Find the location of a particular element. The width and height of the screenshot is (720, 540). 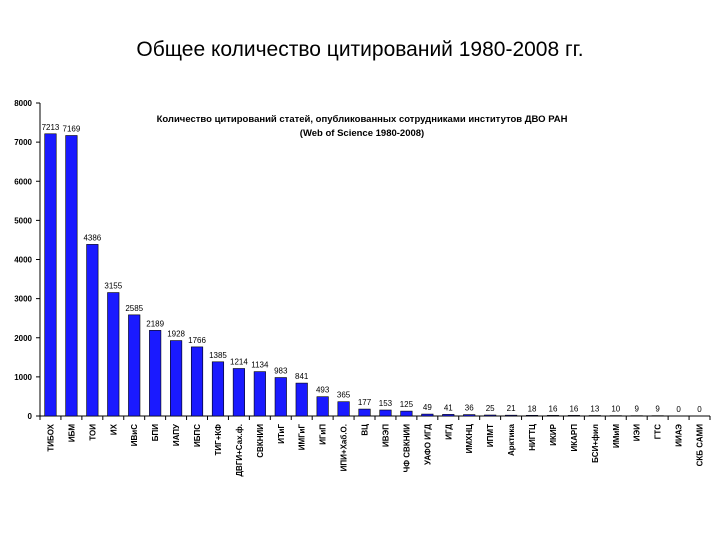

chart-title-line: (Web of Science 1980-2008) is located at coordinates (362, 133).